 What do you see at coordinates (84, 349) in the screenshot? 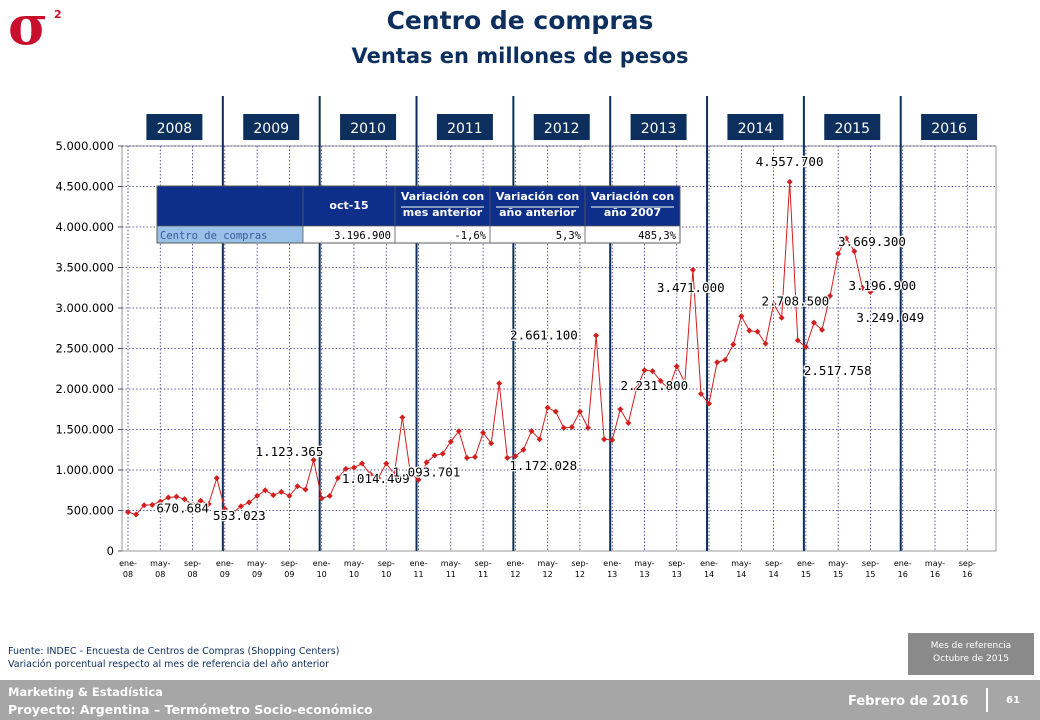
I see `y-tick-label: 2.500.000` at bounding box center [84, 349].